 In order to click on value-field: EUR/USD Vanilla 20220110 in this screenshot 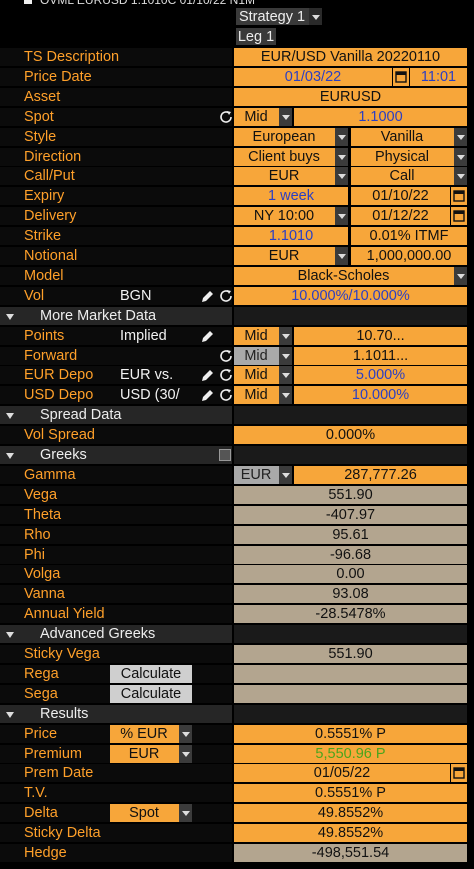, I will do `click(350, 57)`.